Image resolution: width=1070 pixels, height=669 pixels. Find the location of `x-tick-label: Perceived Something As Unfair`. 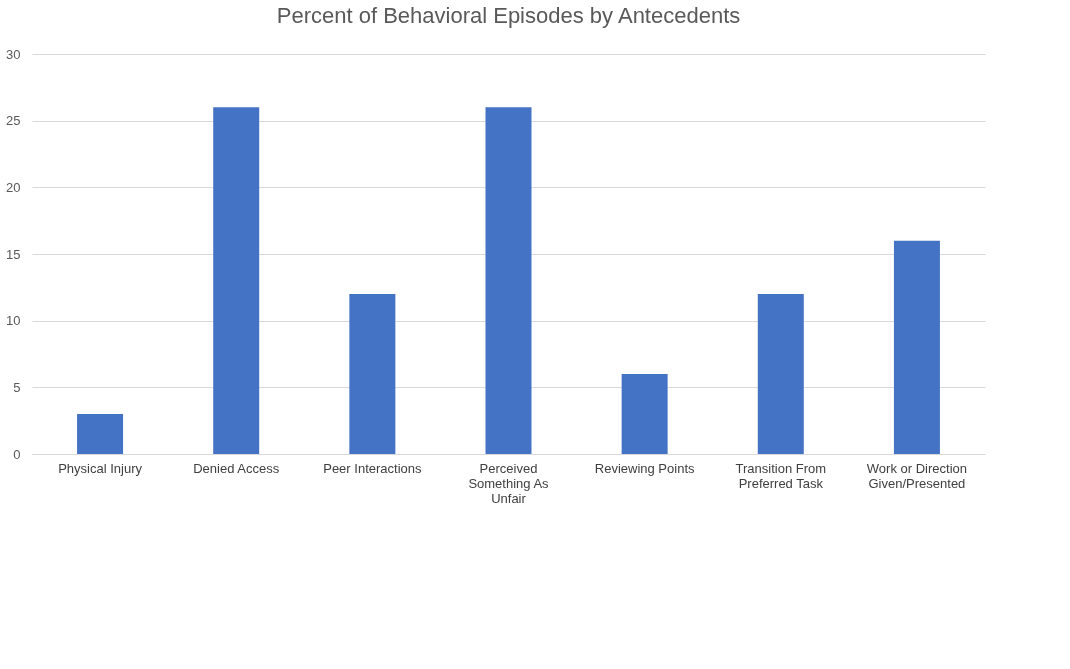

x-tick-label: Perceived Something As Unfair is located at coordinates (509, 483).